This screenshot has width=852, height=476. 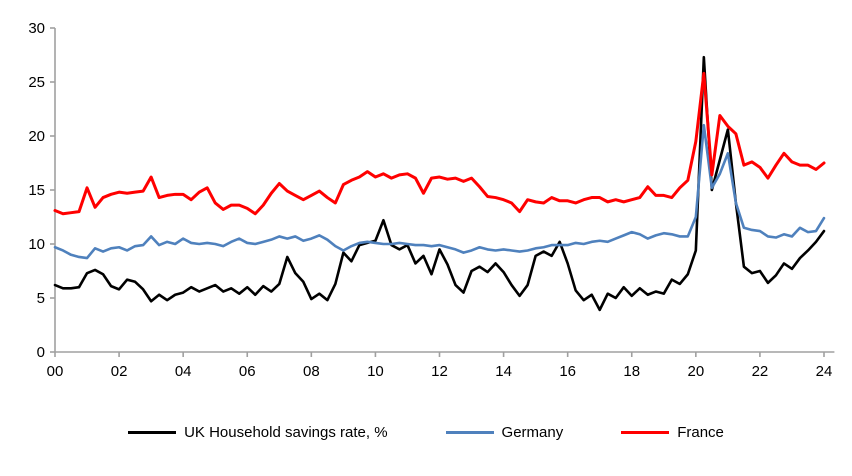 I want to click on x-tick-label: 00, so click(x=55, y=371).